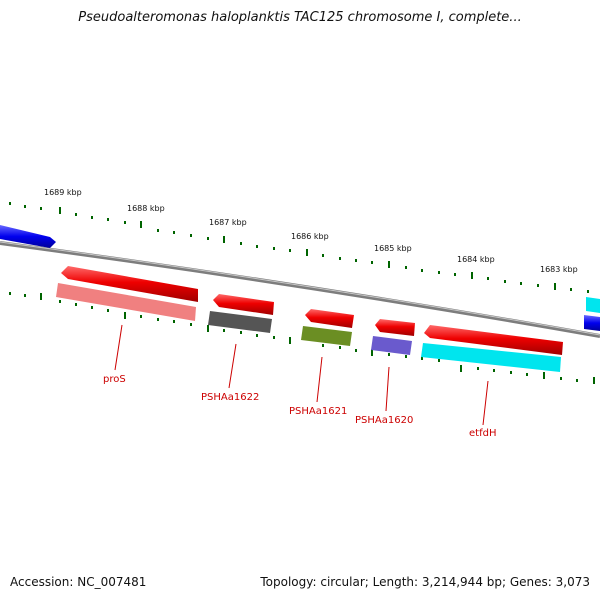  I want to click on right-blue-feature, so click(592, 323).